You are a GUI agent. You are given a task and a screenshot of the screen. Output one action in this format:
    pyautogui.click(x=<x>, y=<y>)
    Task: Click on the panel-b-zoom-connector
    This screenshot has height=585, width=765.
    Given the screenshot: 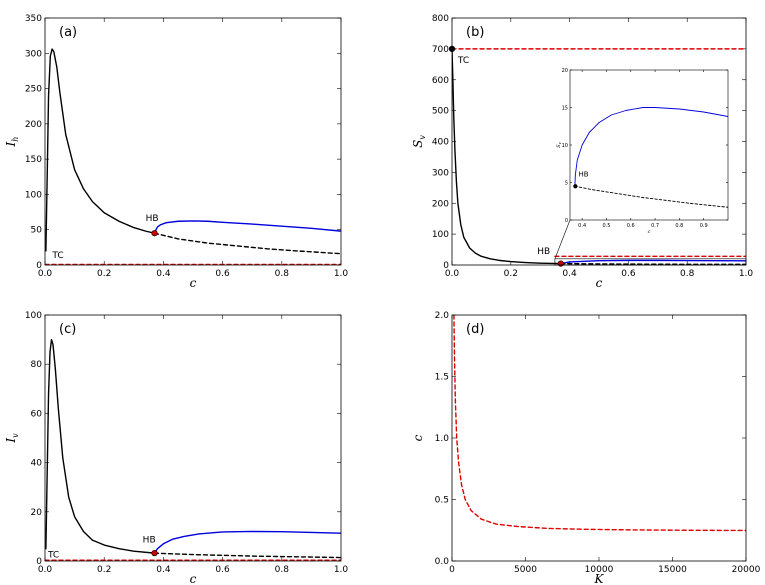 What is the action you would take?
    pyautogui.click(x=562, y=239)
    